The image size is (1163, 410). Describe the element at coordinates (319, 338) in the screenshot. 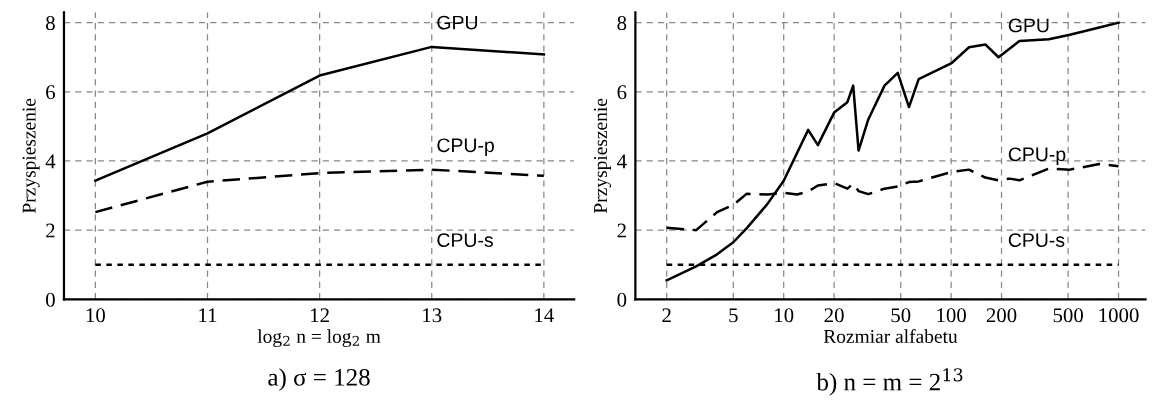

I see `x-axis-title: log$_{2}$ n = log$_{2}$ m` at that location.